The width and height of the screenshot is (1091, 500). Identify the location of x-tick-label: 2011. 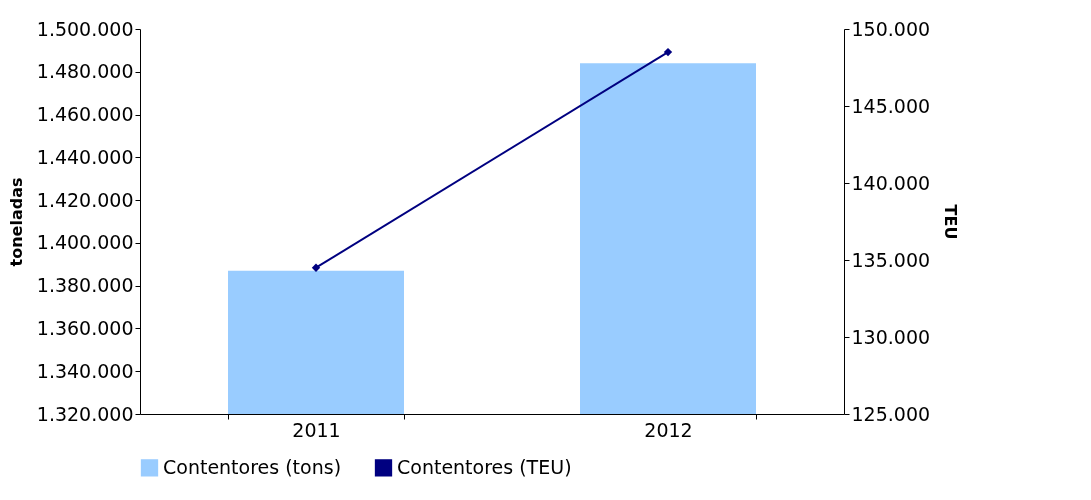
(316, 429).